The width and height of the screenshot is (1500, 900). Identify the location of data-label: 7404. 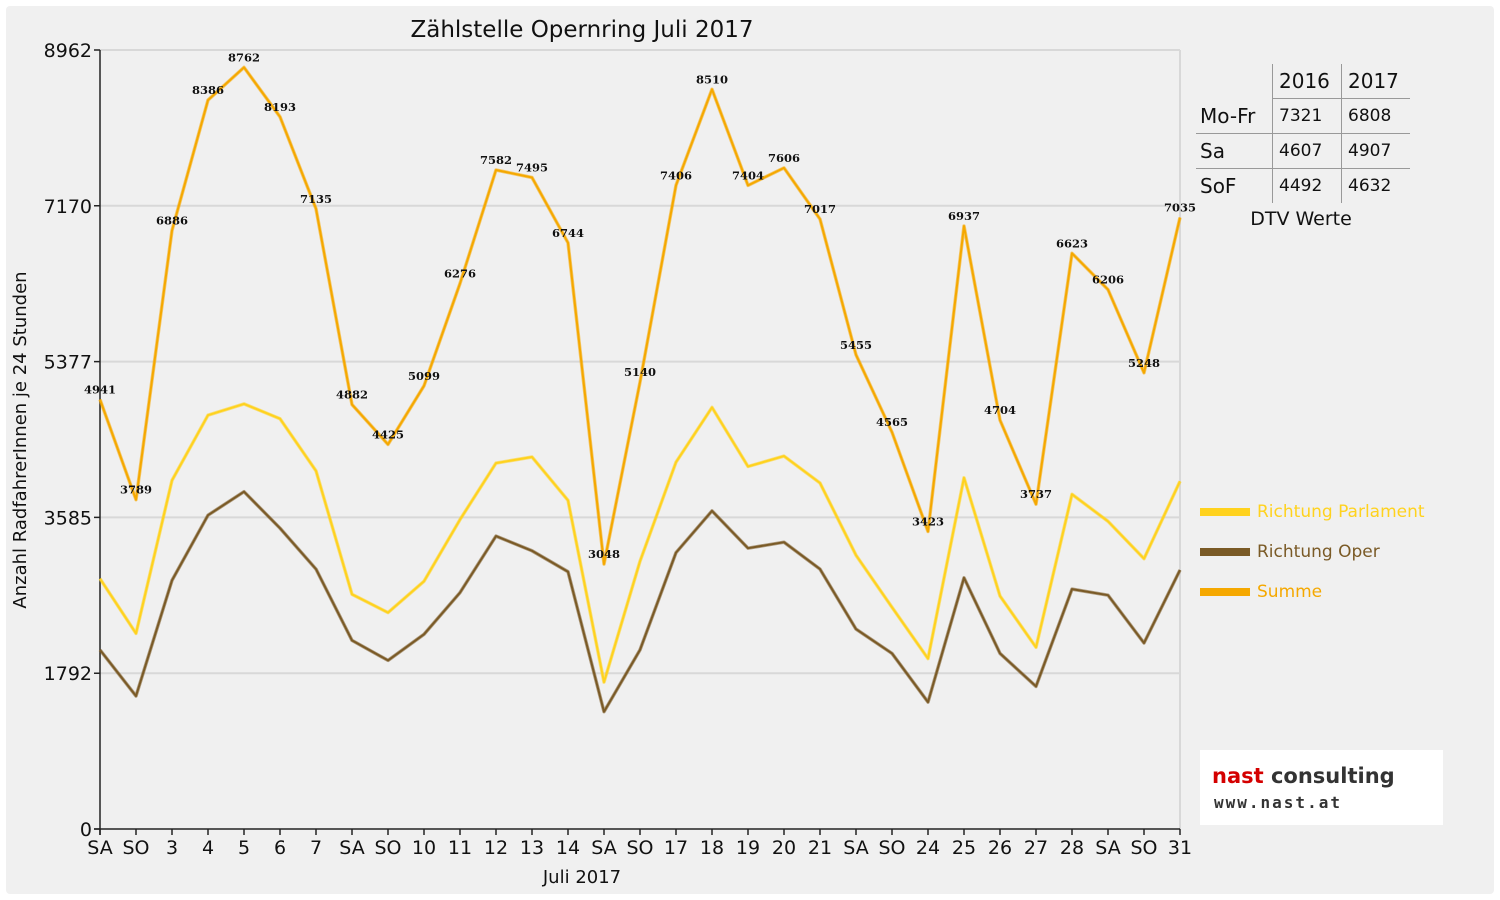
(748, 175).